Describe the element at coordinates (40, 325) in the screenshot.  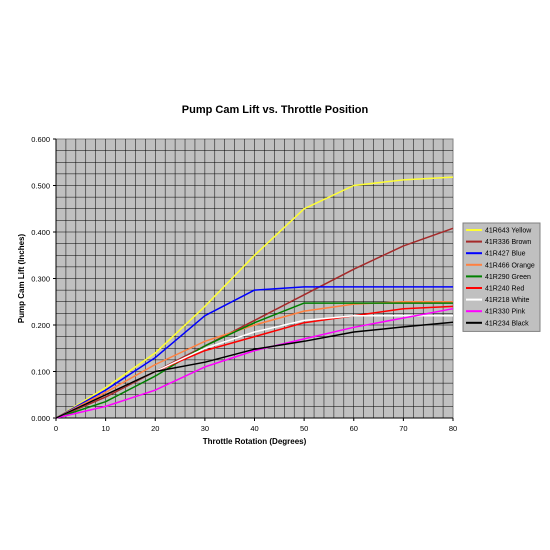
I see `y-tick-label: 0.200` at that location.